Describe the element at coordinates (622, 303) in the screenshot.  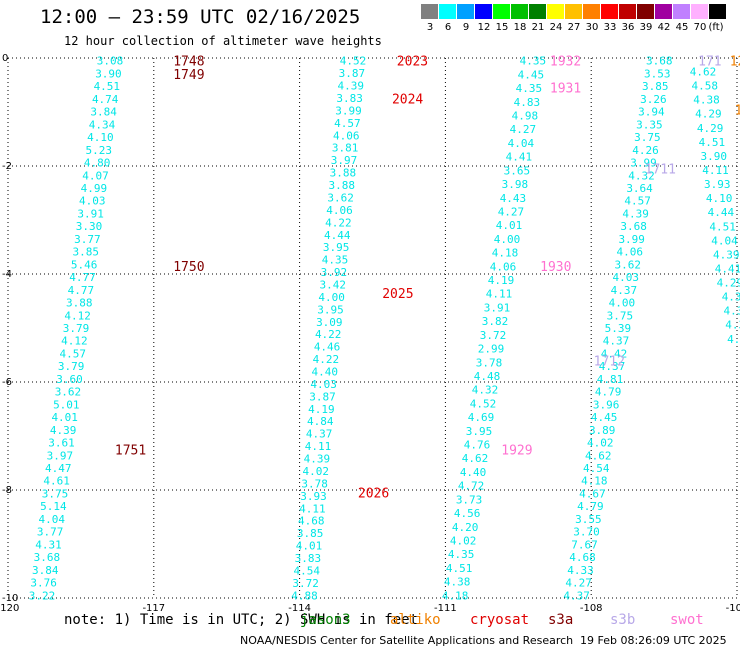
I see `wave-height-value: 4.00` at that location.